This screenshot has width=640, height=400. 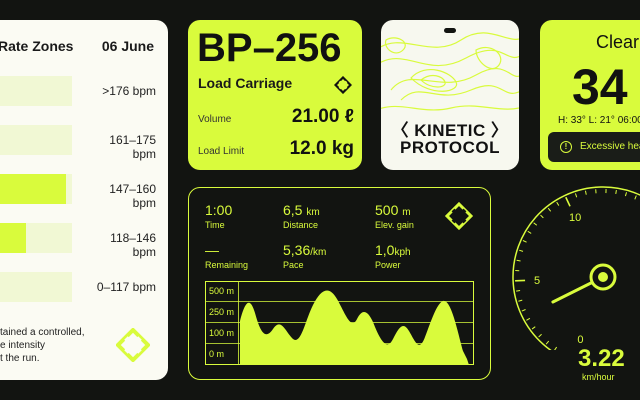 What do you see at coordinates (575, 218) in the screenshot?
I see `gauge-tick-label: 10` at bounding box center [575, 218].